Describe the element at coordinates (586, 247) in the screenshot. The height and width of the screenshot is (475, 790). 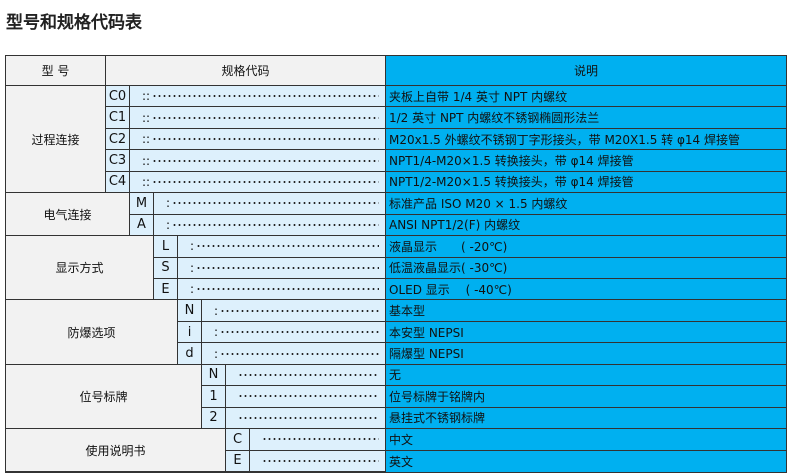
I see `spec-description: 液晶显示 ( -20℃)` at that location.